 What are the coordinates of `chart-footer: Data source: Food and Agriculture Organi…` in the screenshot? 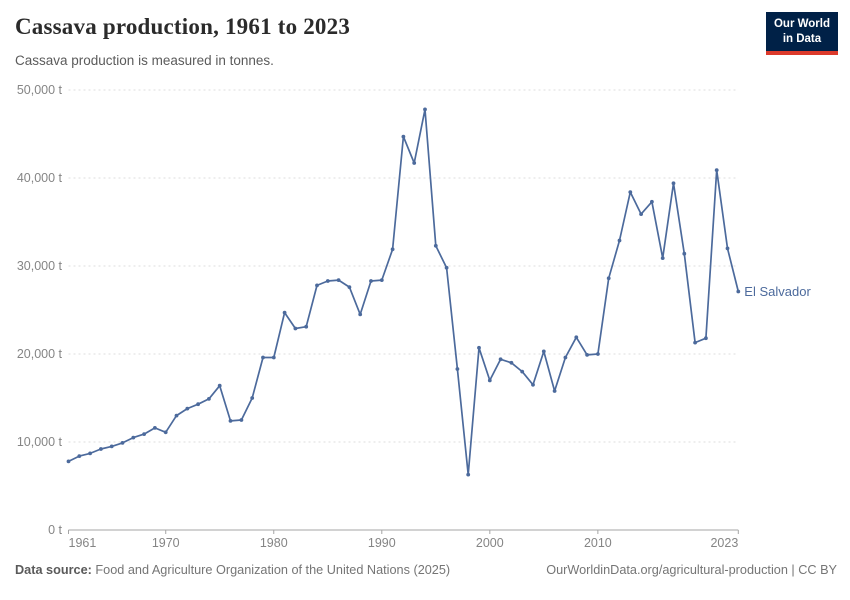 It's located at (426, 570).